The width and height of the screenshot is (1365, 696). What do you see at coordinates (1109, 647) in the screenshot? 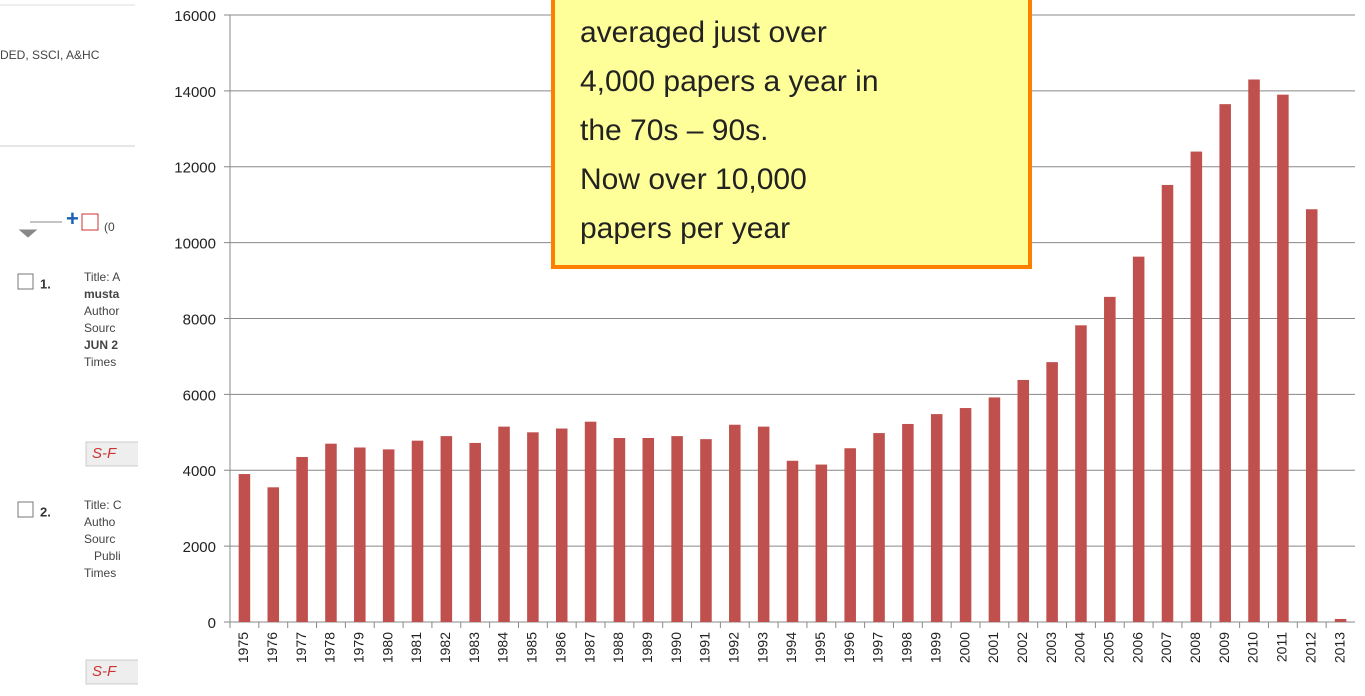
I see `x-tick-label: 2005` at bounding box center [1109, 647].